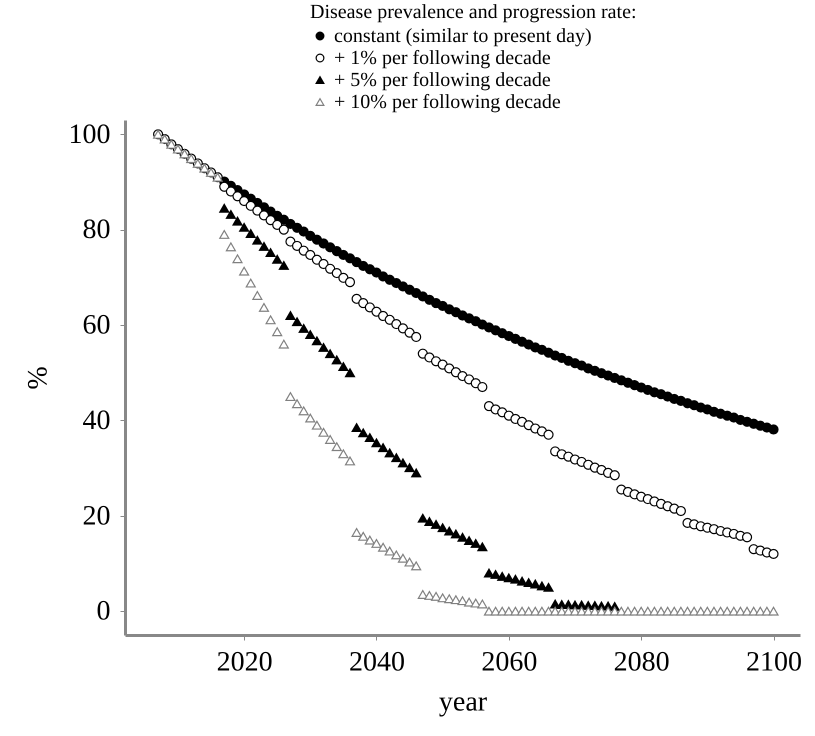 The width and height of the screenshot is (815, 736). I want to click on y-tick-label: 80, so click(96, 230).